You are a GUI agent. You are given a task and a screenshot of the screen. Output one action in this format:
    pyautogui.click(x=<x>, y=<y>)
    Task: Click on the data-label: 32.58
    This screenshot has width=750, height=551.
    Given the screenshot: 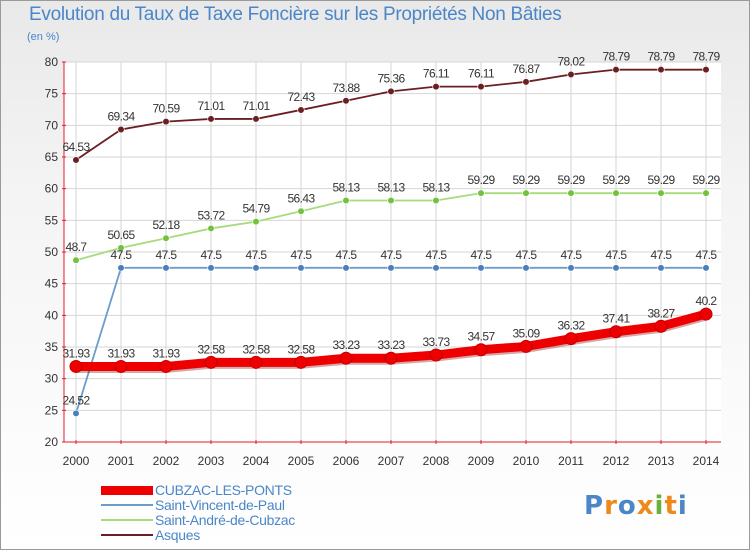 What is the action you would take?
    pyautogui.click(x=211, y=349)
    